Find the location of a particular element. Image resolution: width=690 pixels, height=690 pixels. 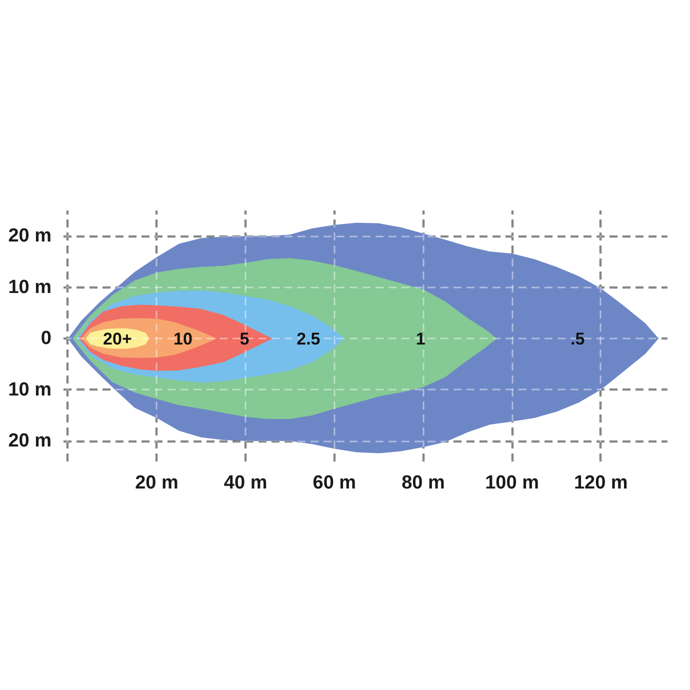

series-label: 2.5 is located at coordinates (308, 339).